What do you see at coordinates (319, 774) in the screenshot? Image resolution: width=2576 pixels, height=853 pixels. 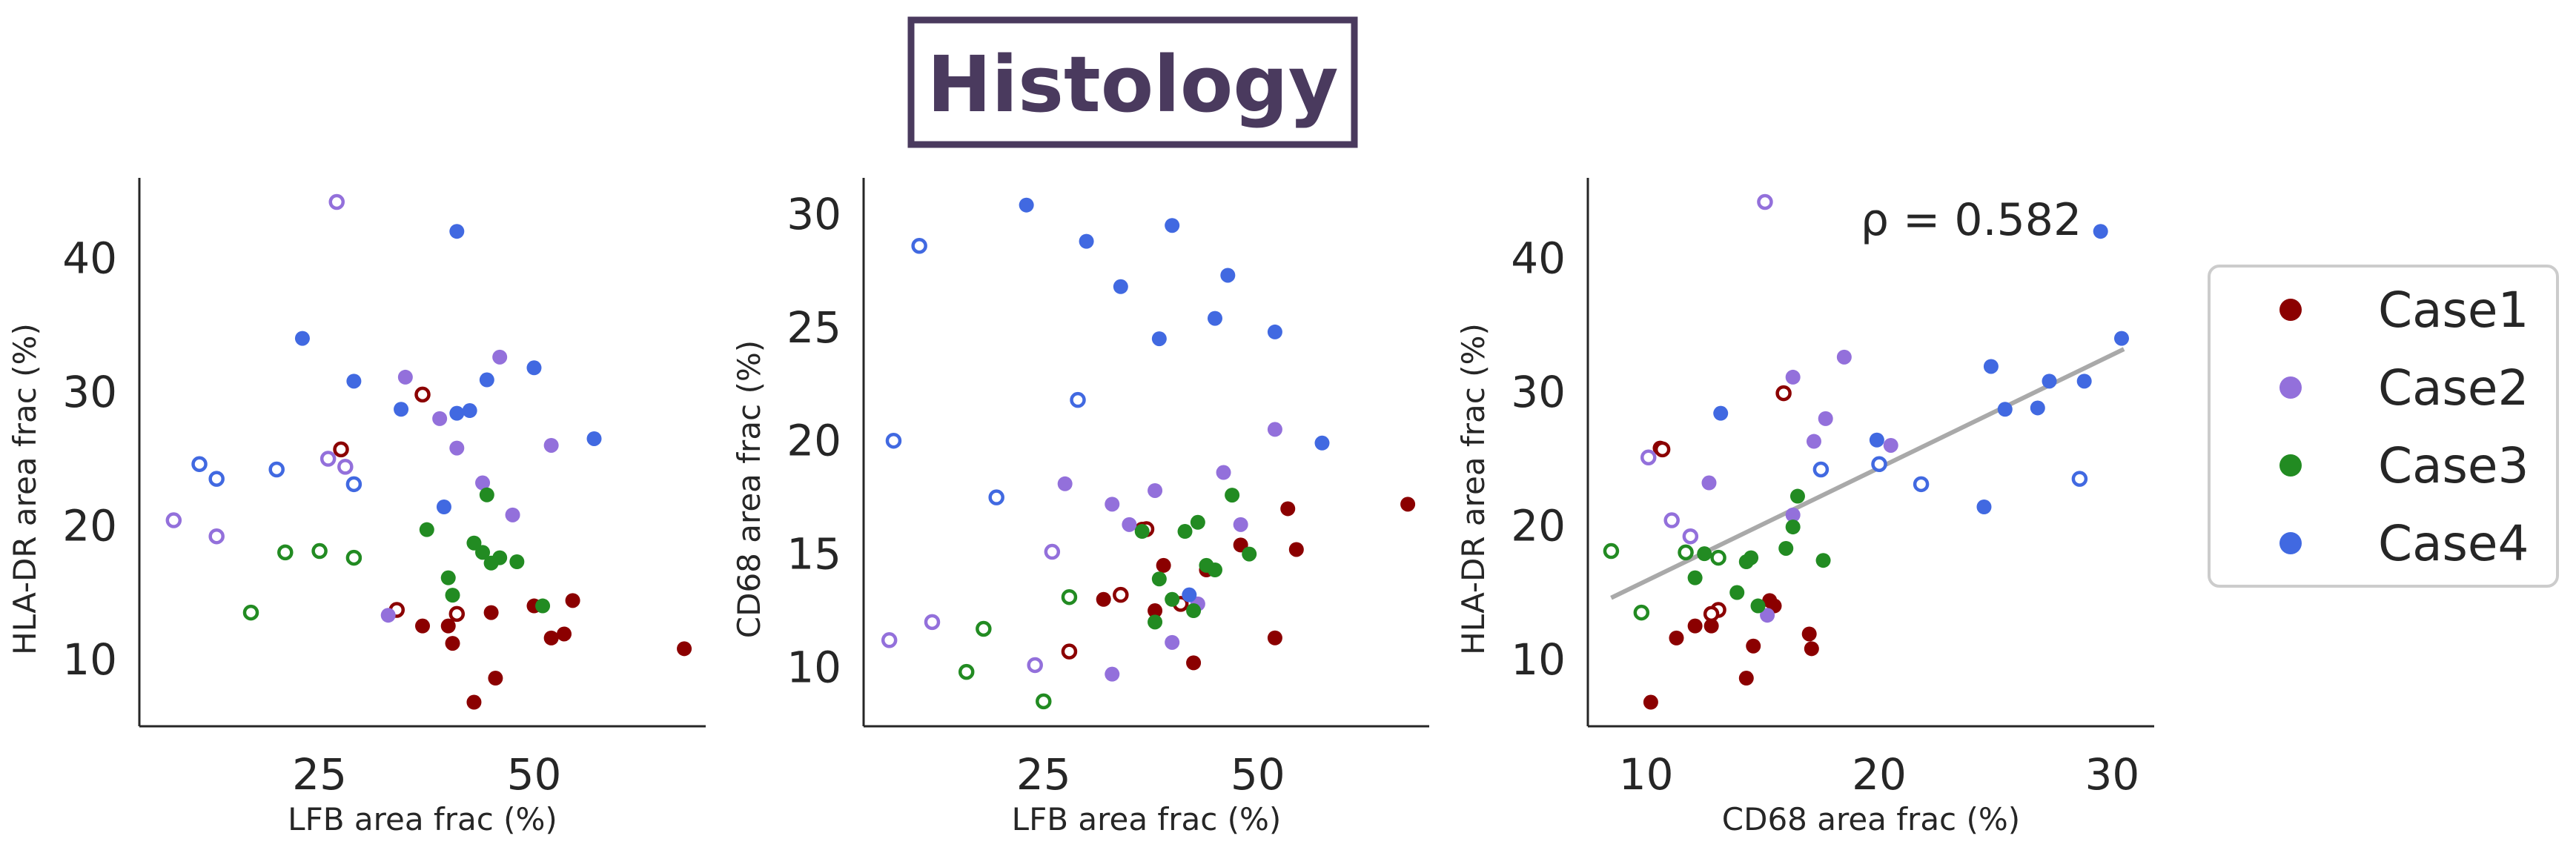 I see `x-tick-label: 25` at bounding box center [319, 774].